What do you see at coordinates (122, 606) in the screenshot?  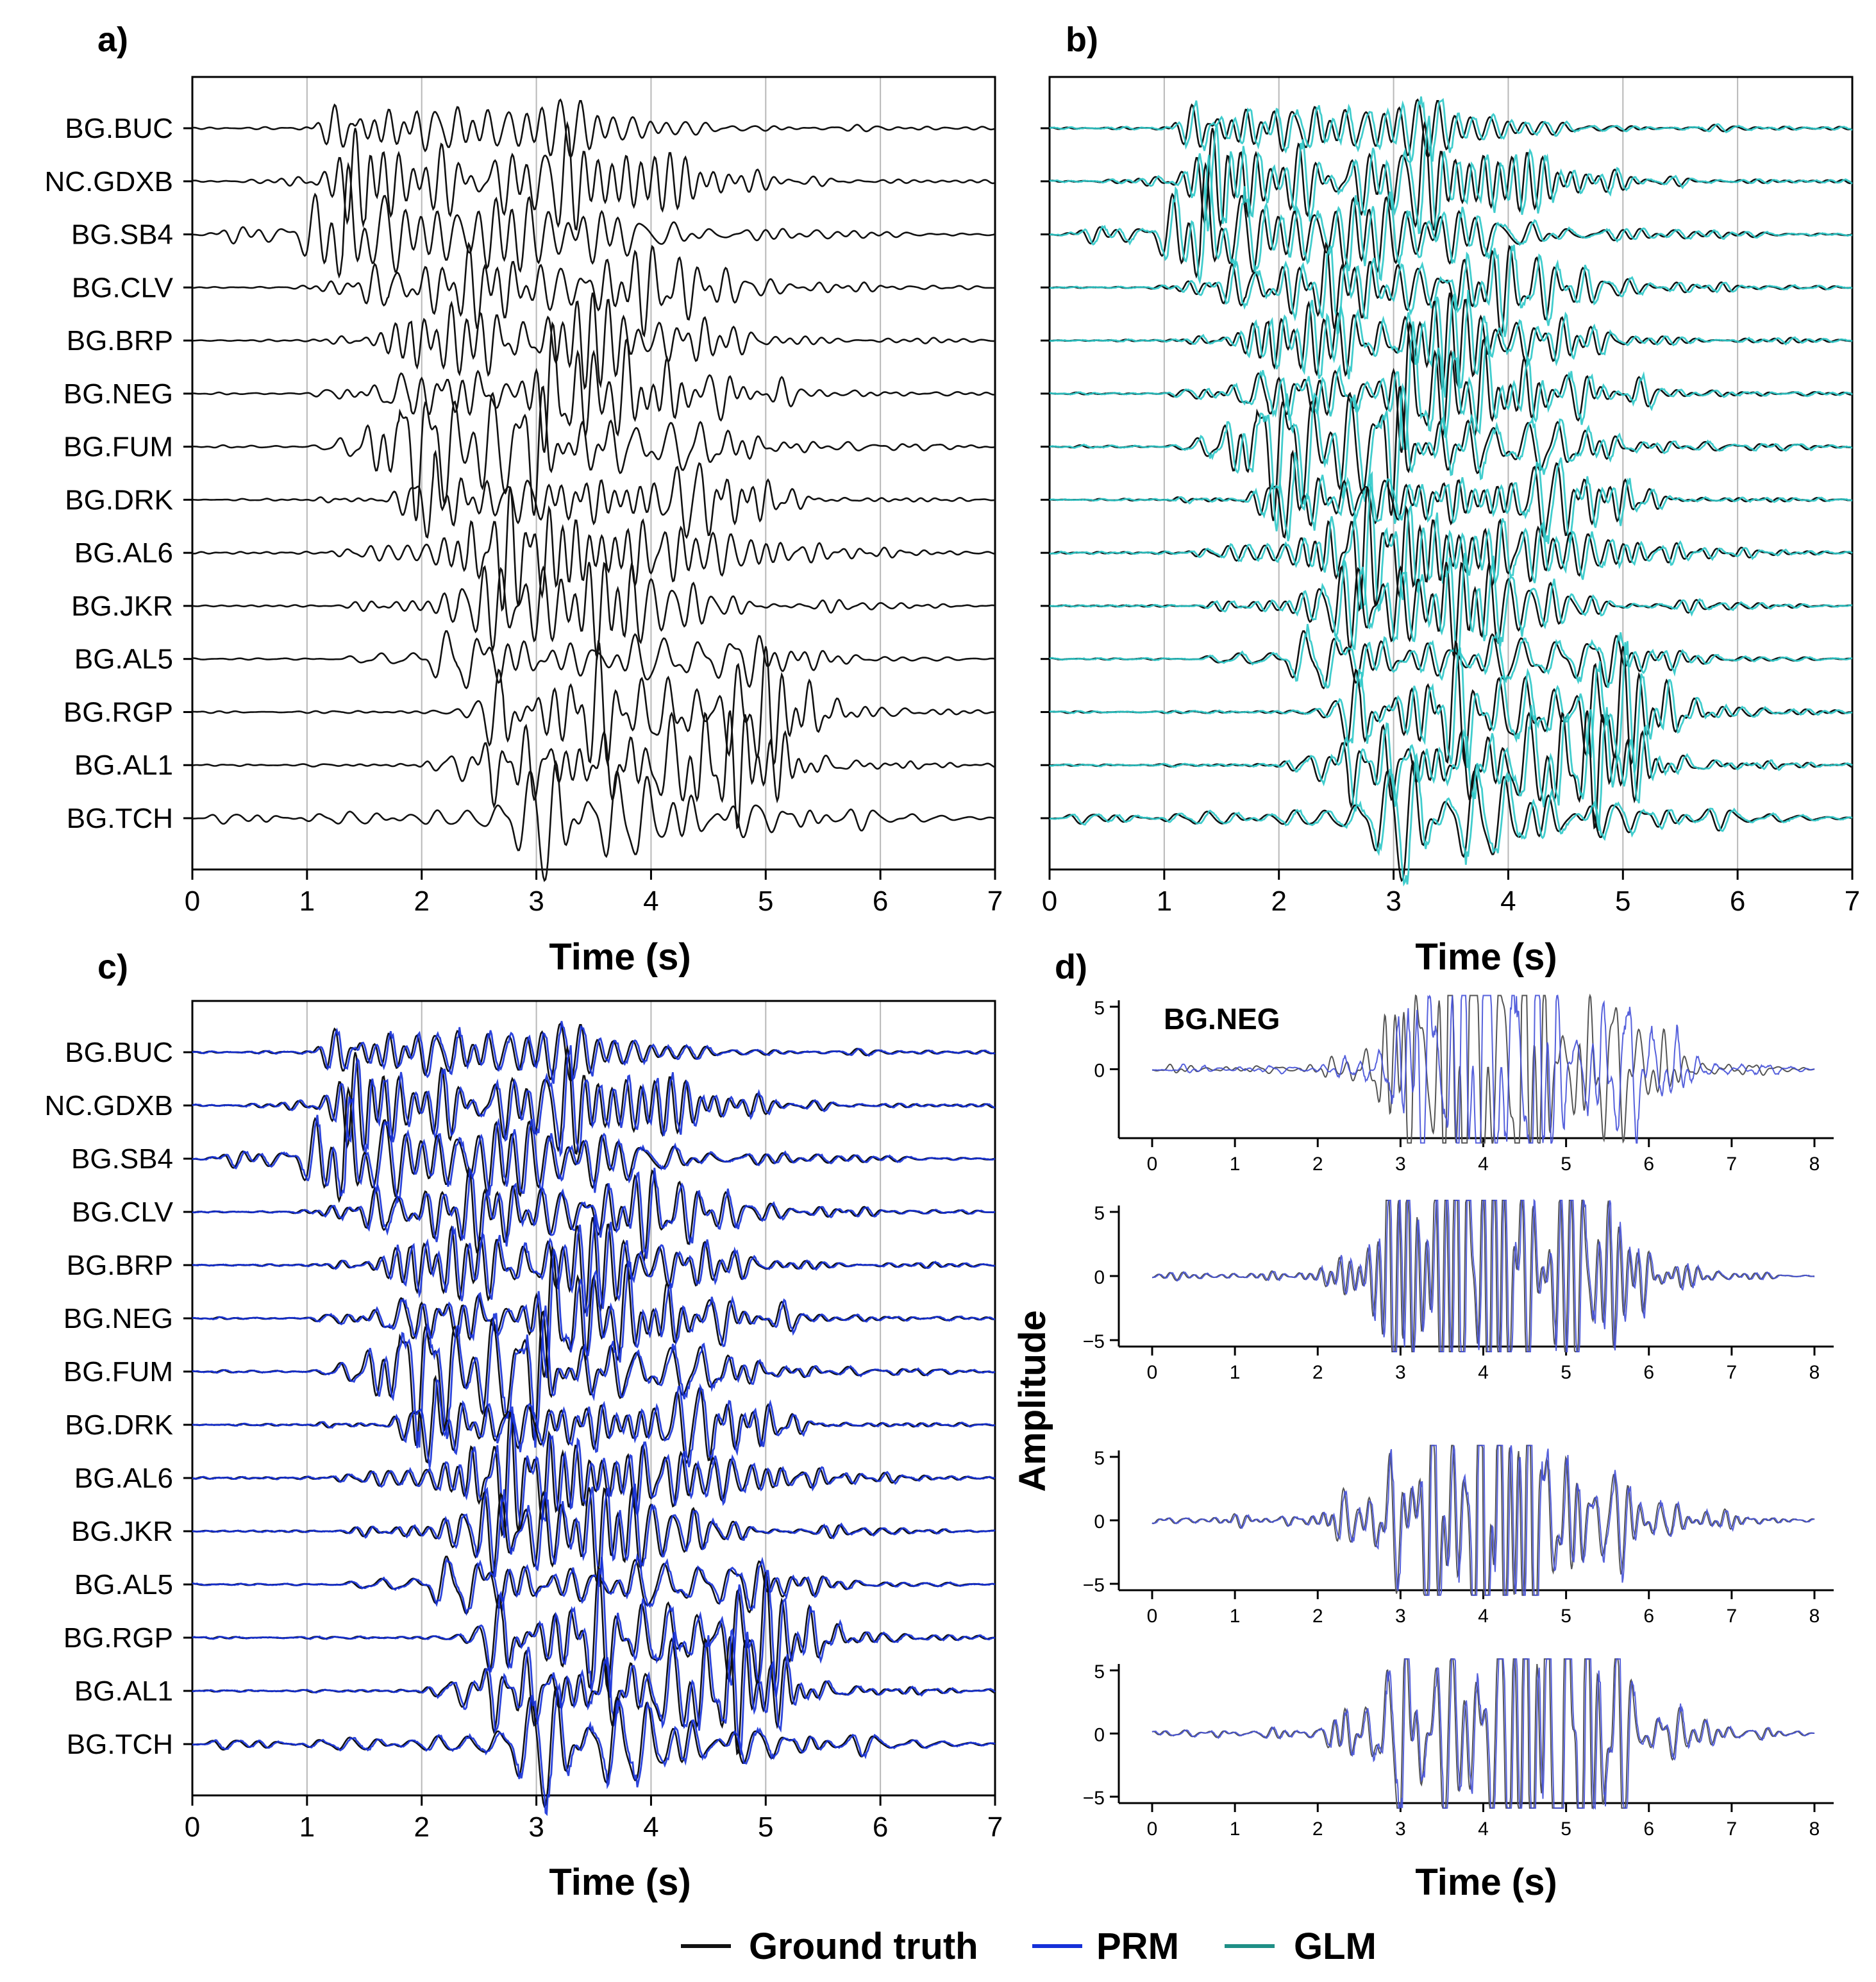 I see `station-label: BG.JKR` at bounding box center [122, 606].